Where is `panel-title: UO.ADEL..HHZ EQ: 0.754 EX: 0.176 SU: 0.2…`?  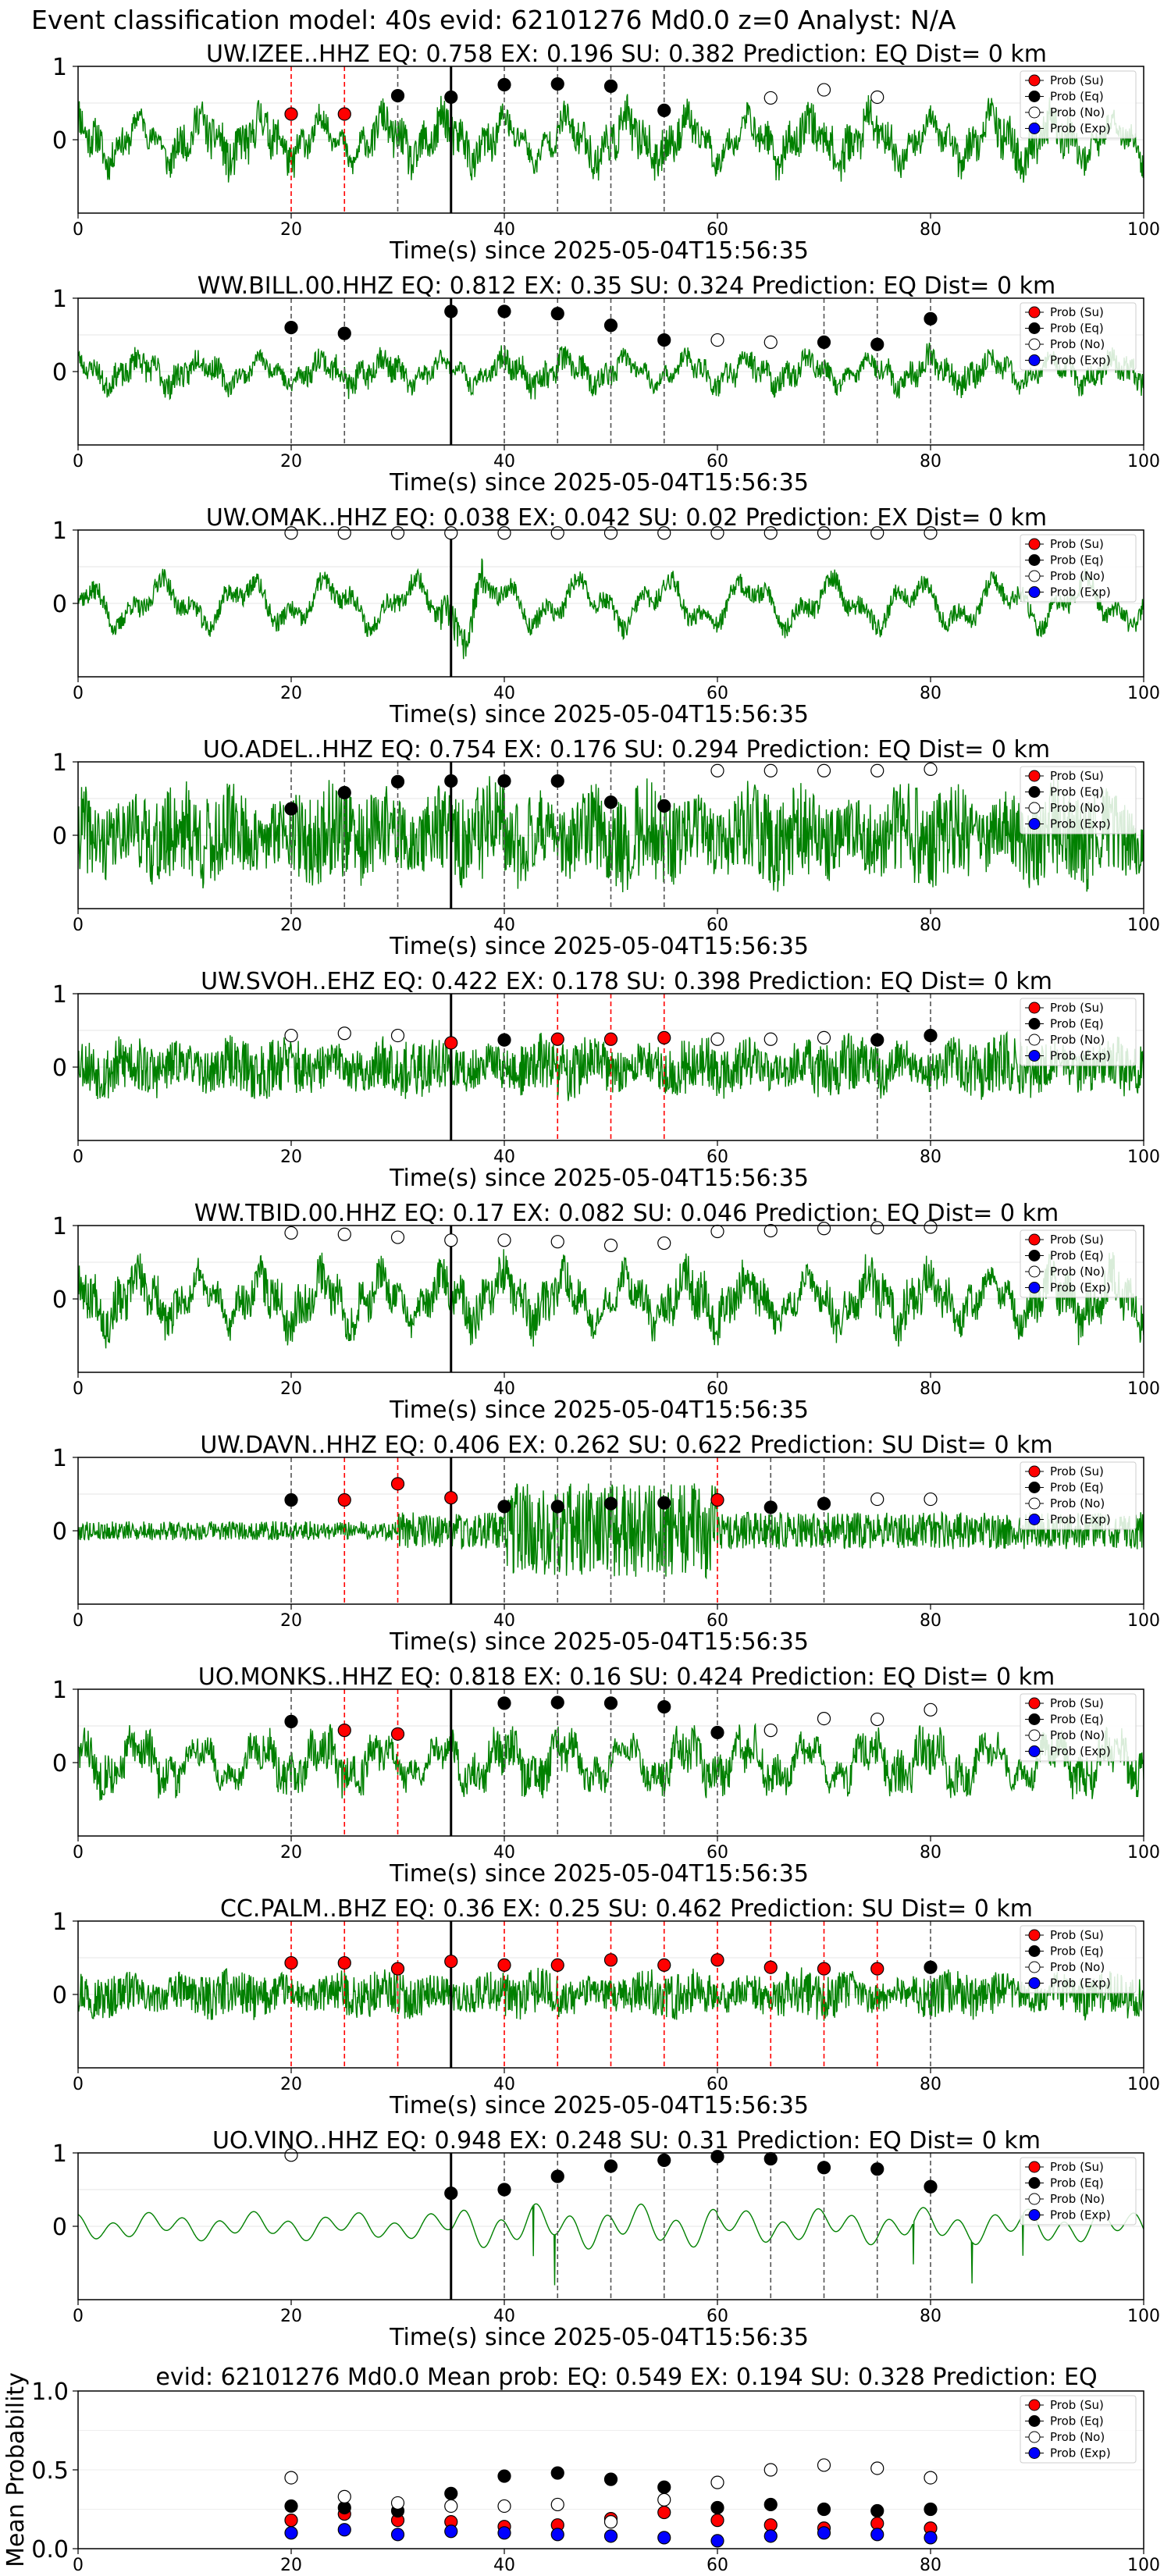
panel-title: UO.ADEL..HHZ EQ: 0.754 EX: 0.176 SU: 0.2… is located at coordinates (626, 749).